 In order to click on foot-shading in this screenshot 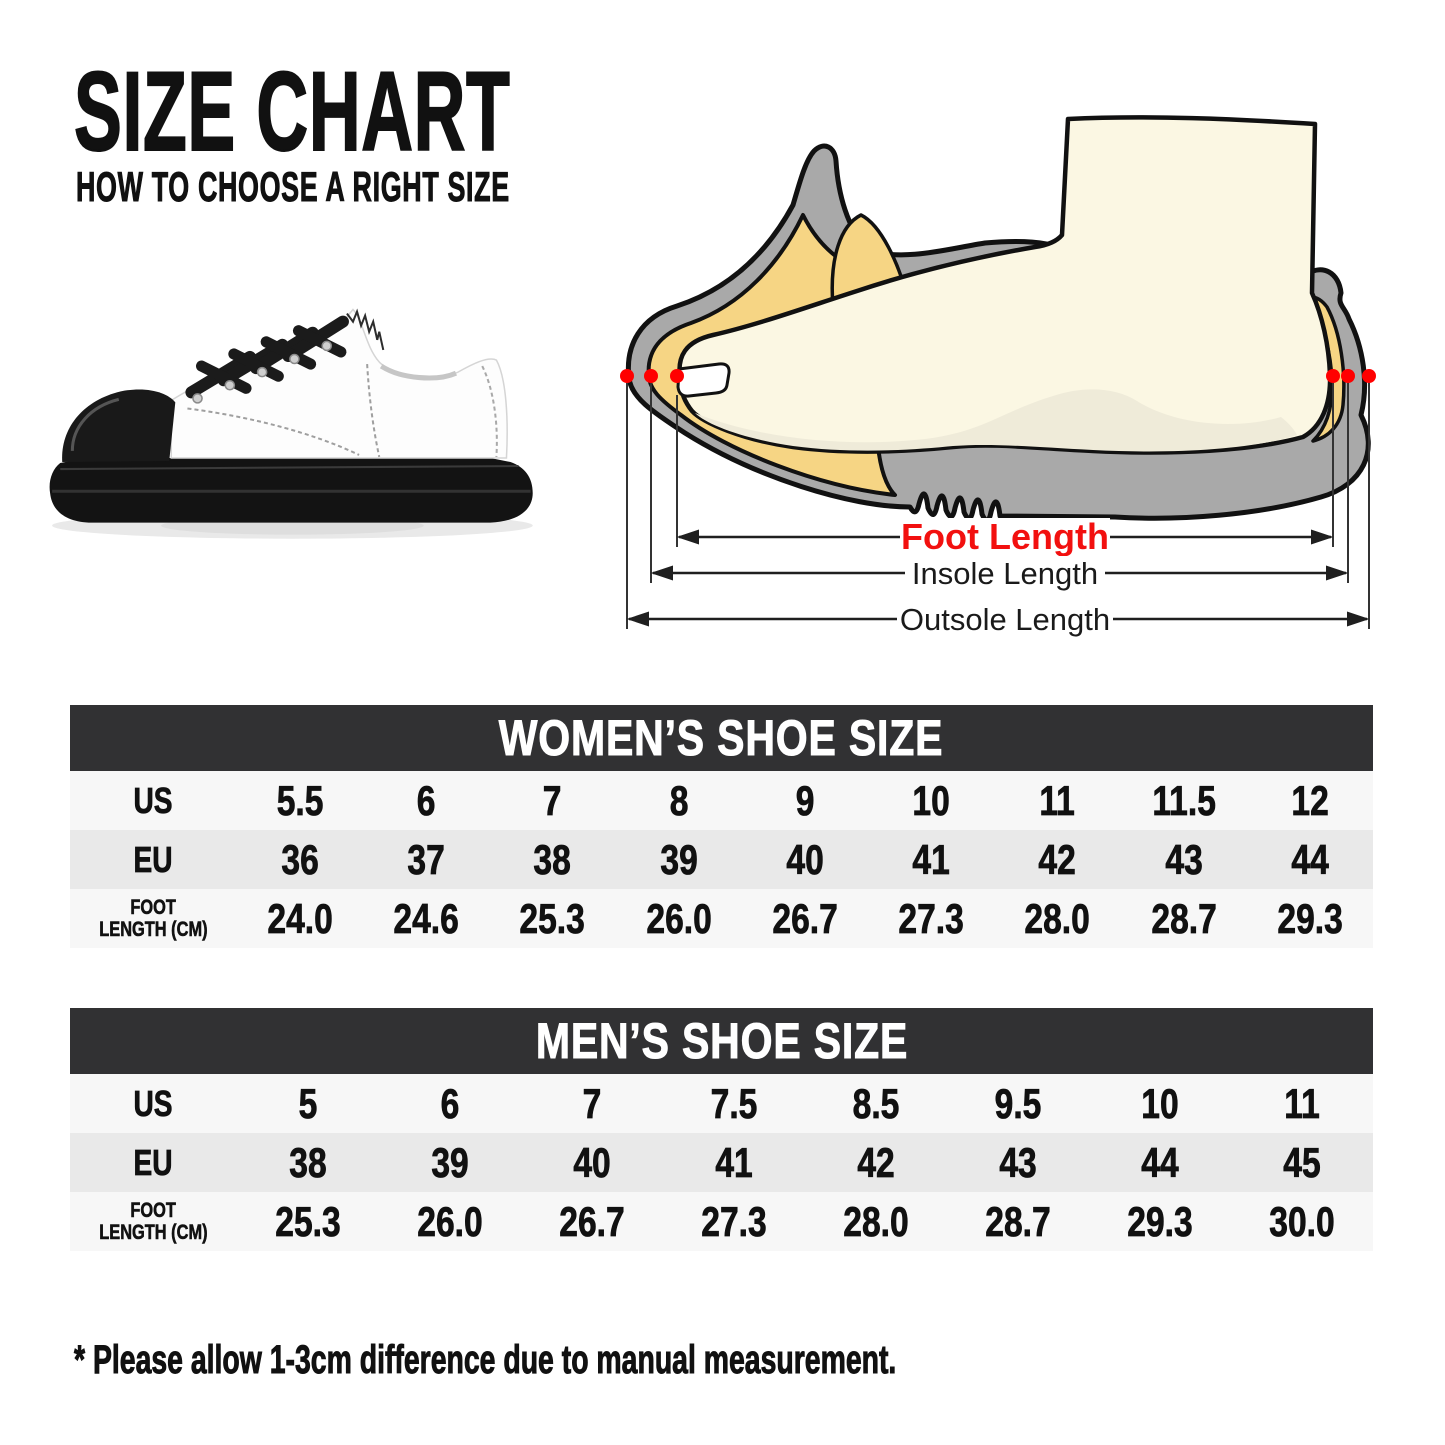, I will do `click(996, 420)`.